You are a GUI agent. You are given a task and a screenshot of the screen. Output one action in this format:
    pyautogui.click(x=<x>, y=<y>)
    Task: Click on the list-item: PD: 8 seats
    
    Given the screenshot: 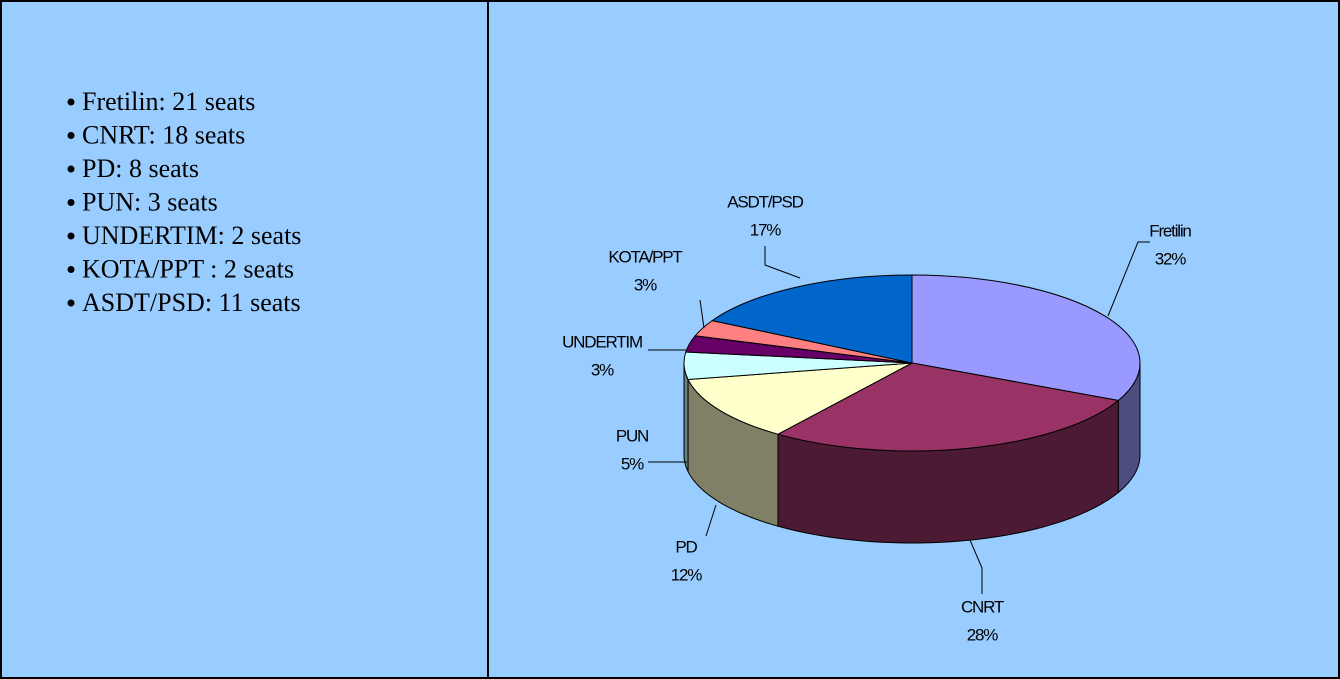 What is the action you would take?
    pyautogui.click(x=140, y=168)
    